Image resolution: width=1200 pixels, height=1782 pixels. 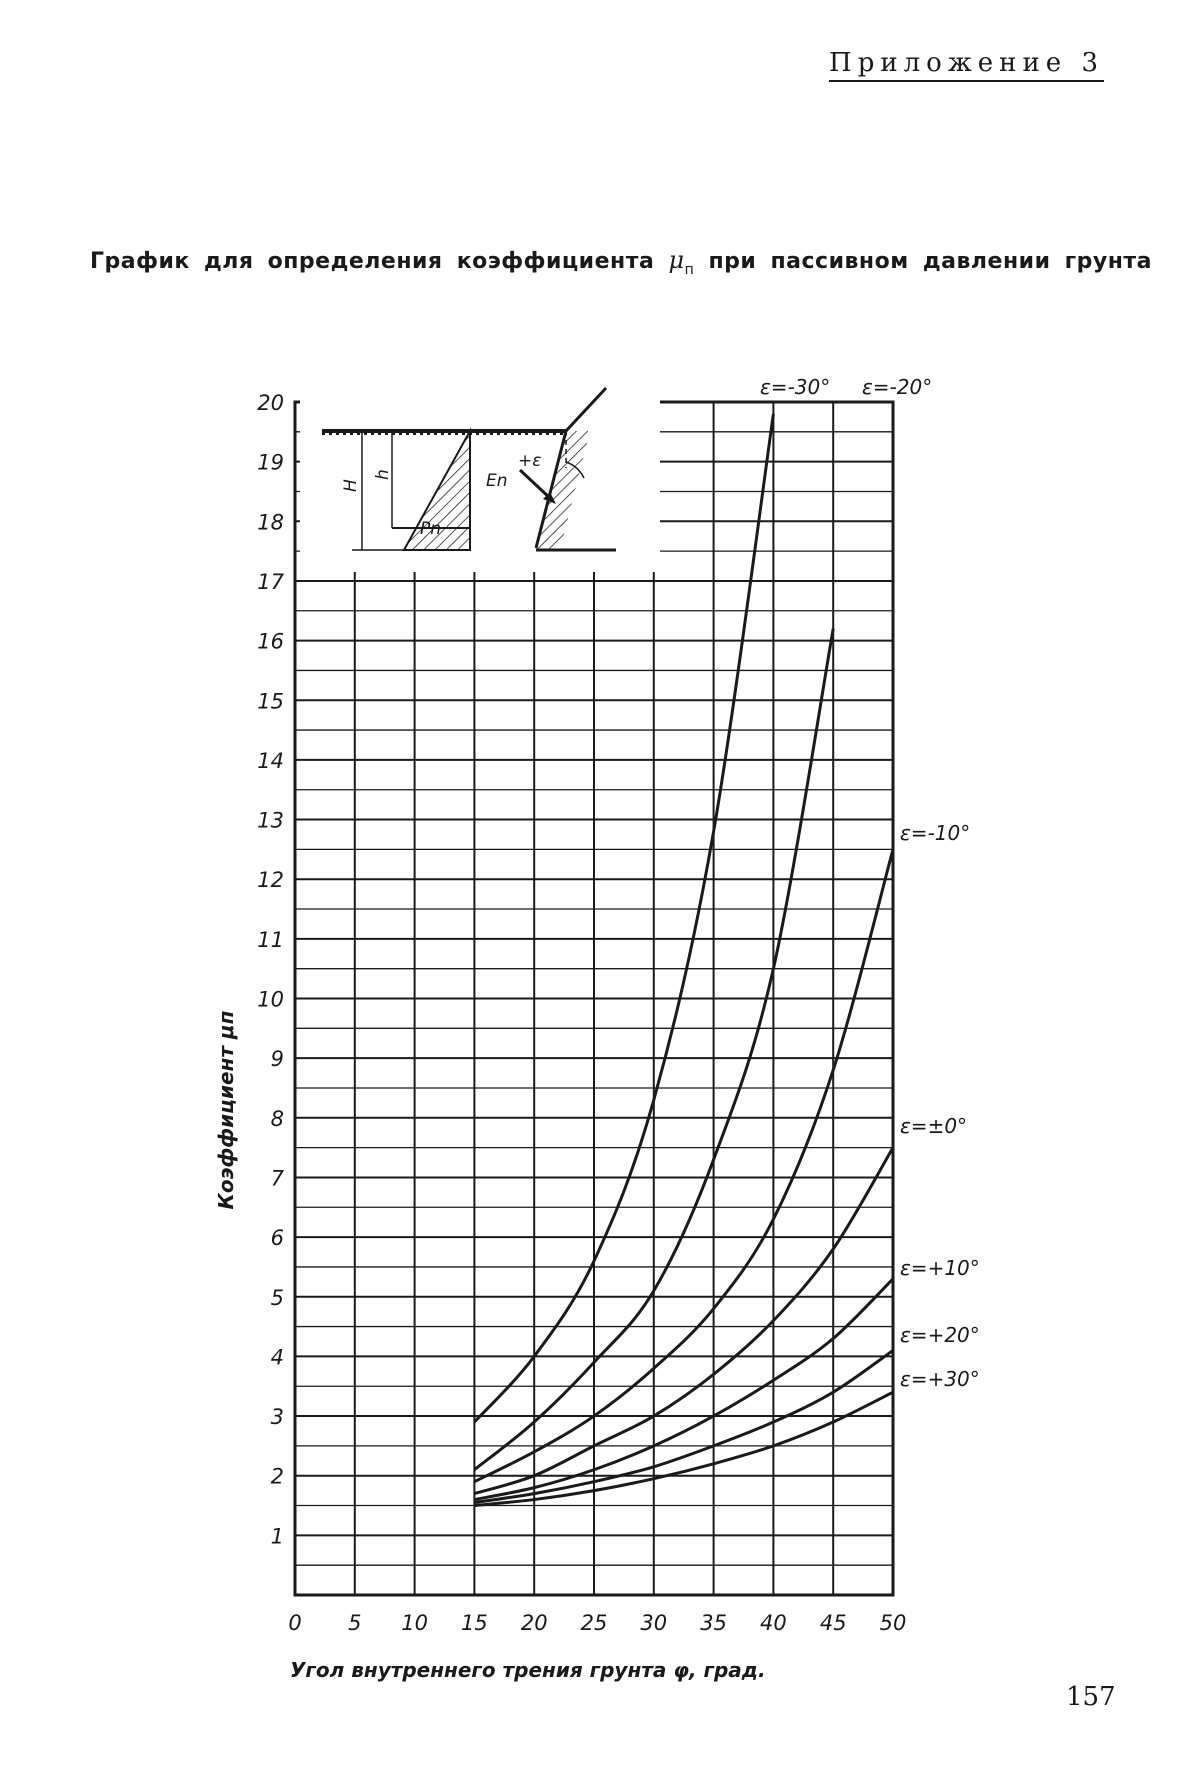 What do you see at coordinates (277, 1536) in the screenshot?
I see `y-tick-label: 1` at bounding box center [277, 1536].